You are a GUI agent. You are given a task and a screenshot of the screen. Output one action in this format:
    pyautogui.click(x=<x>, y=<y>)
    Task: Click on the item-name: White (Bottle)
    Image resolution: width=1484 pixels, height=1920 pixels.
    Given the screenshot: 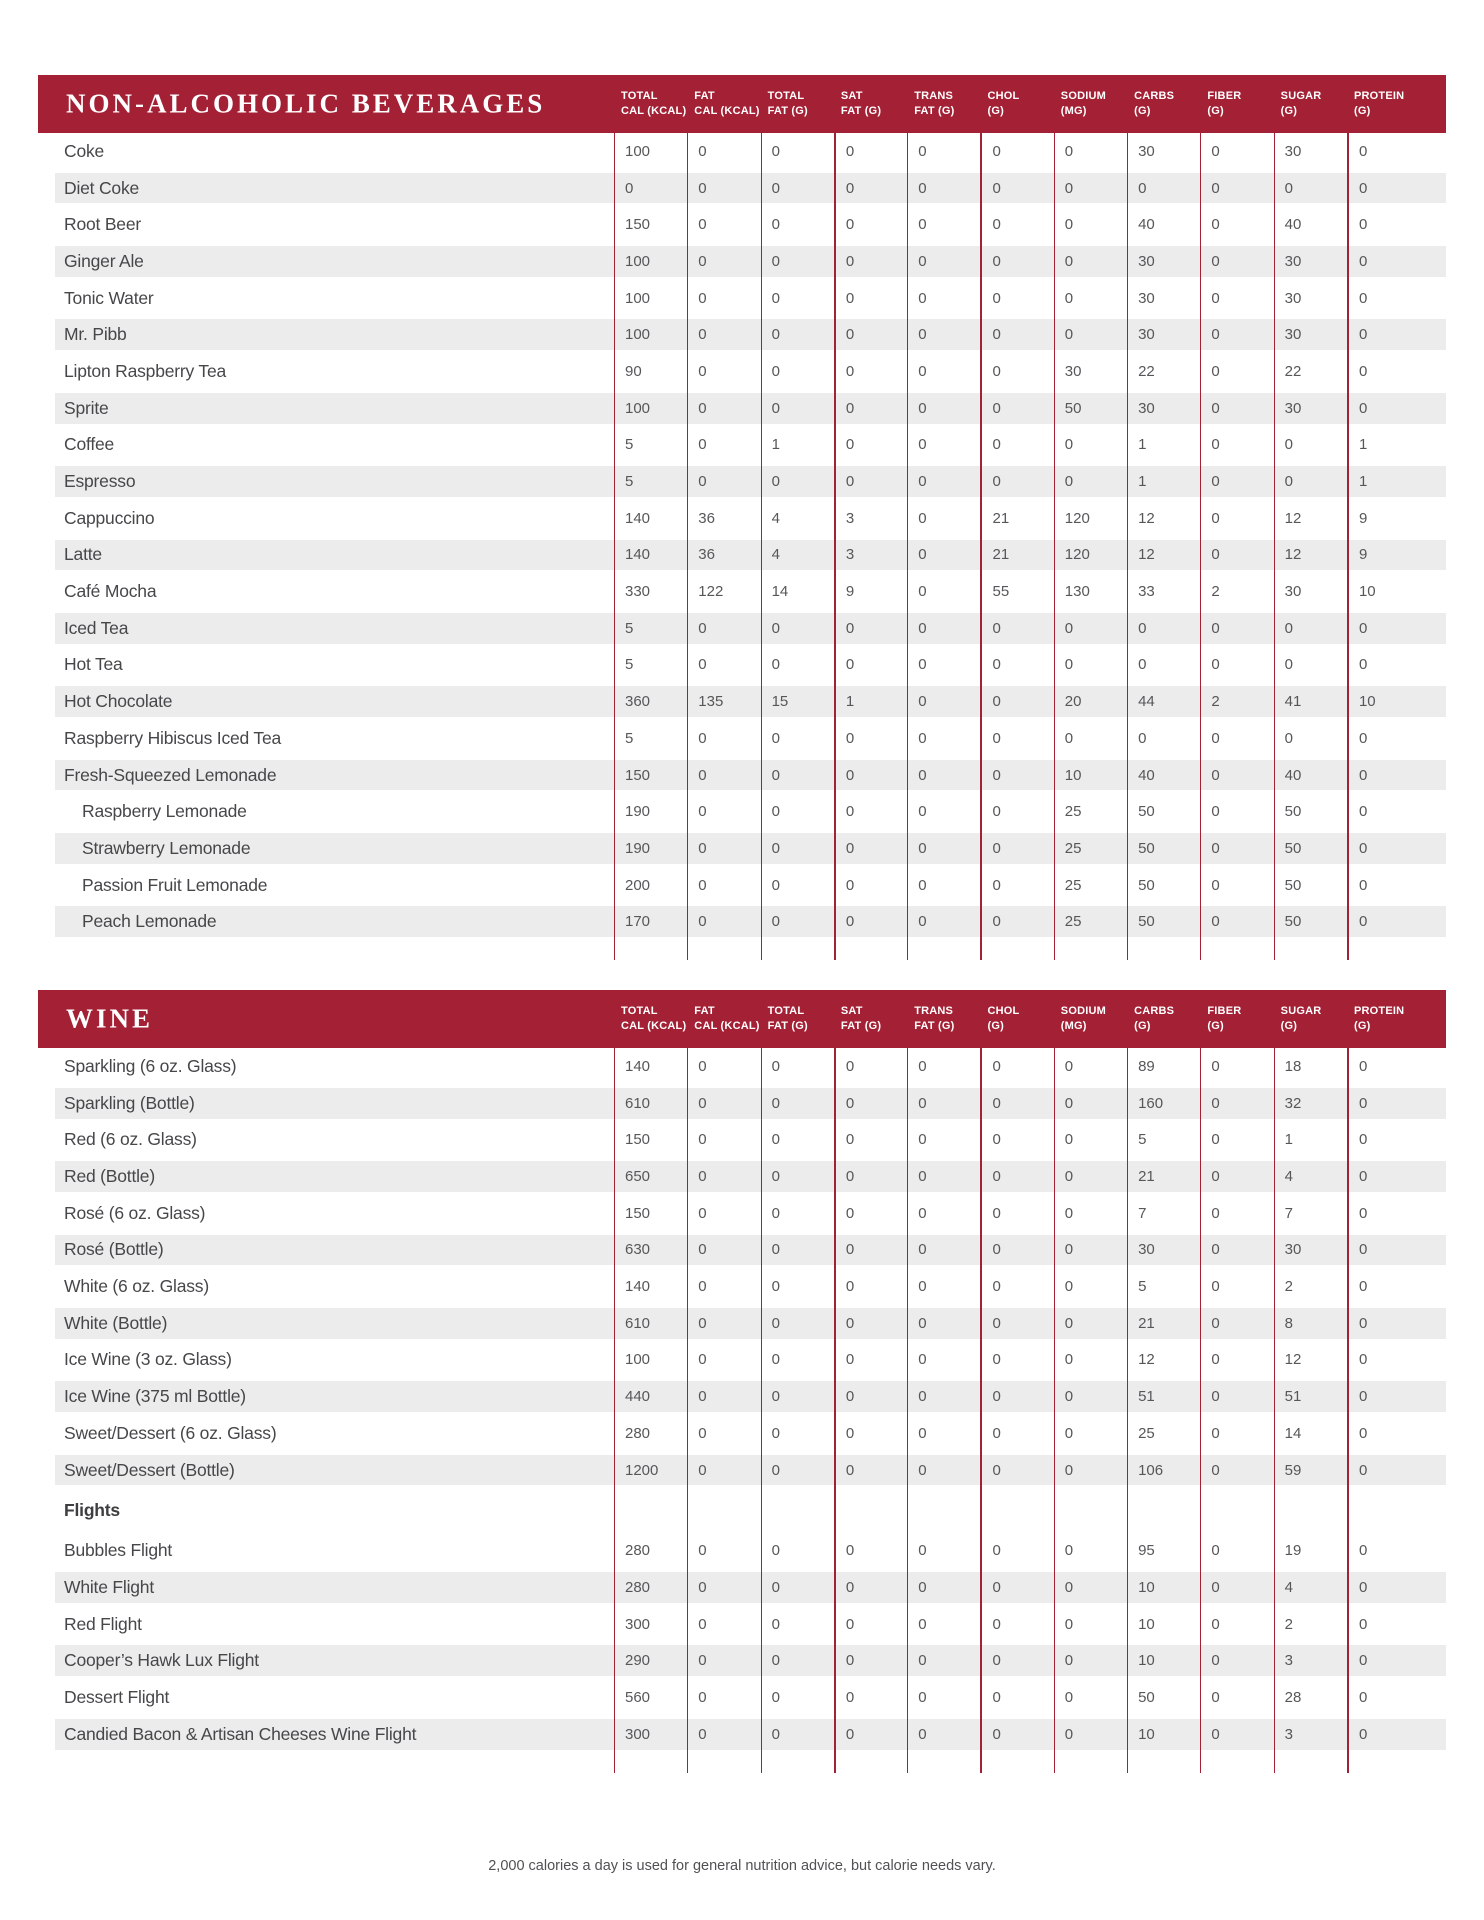 What is the action you would take?
    pyautogui.click(x=116, y=1322)
    